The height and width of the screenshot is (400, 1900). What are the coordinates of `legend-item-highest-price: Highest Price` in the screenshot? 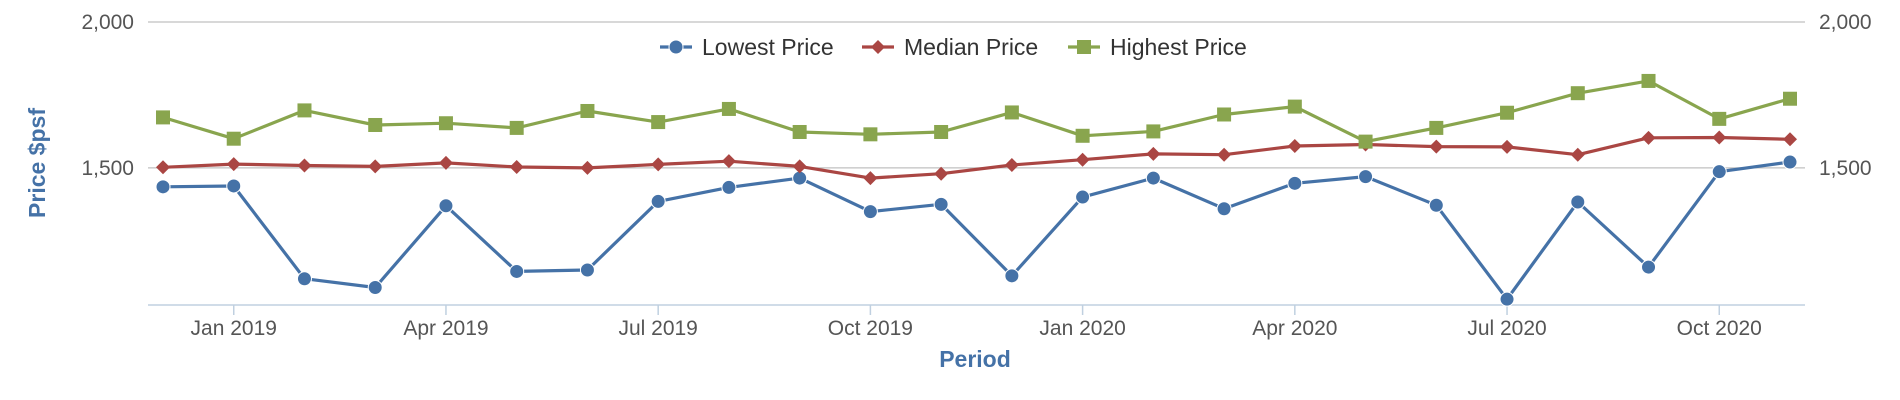 It's located at (1157, 47).